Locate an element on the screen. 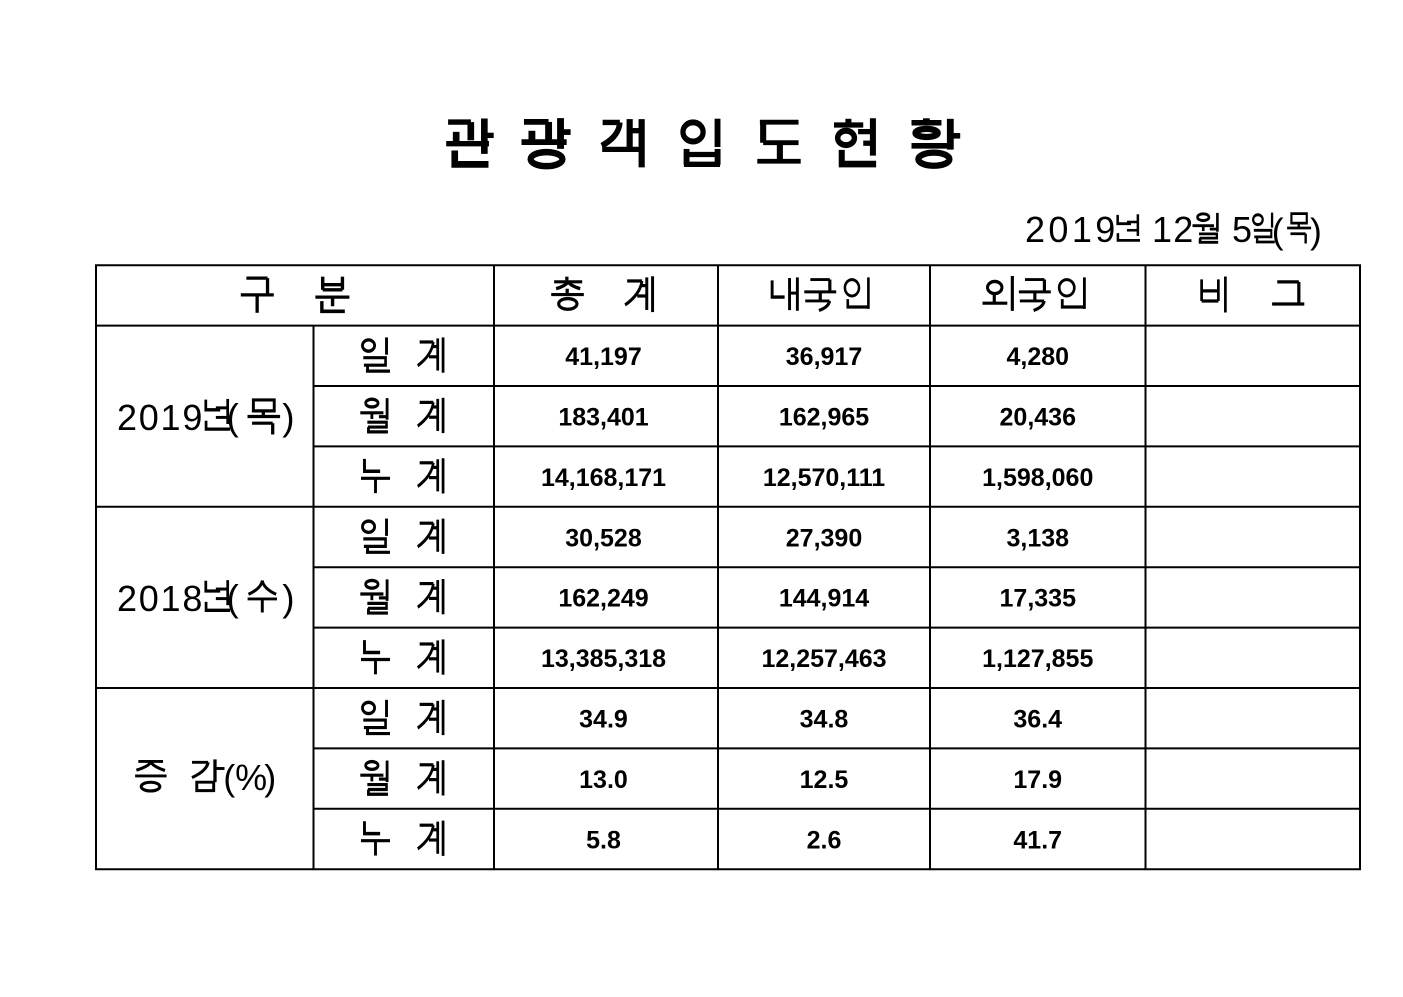  svg-text: 34.8 is located at coordinates (824, 720).